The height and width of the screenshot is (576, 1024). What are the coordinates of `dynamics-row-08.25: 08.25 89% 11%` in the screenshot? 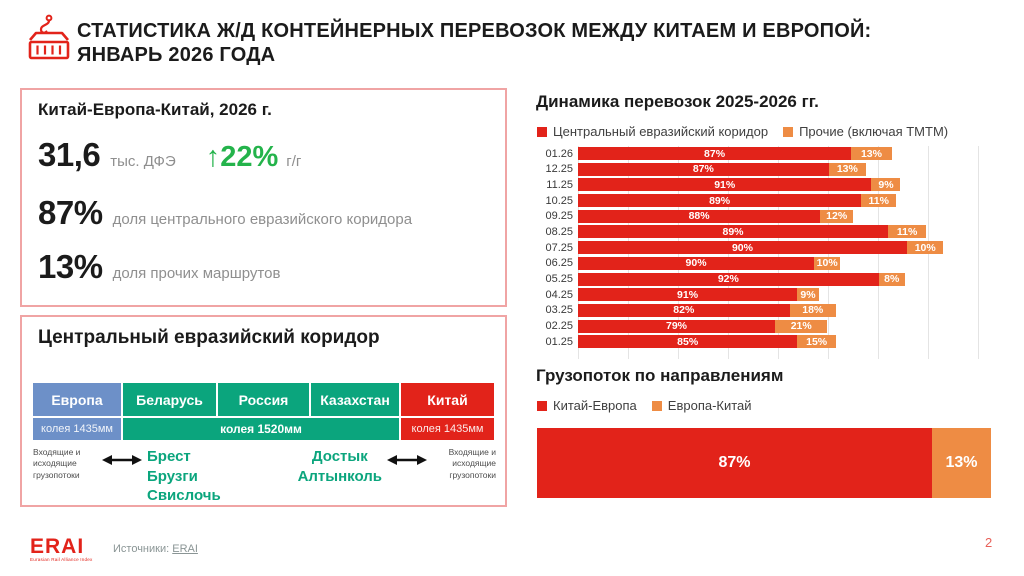 It's located at (771, 232).